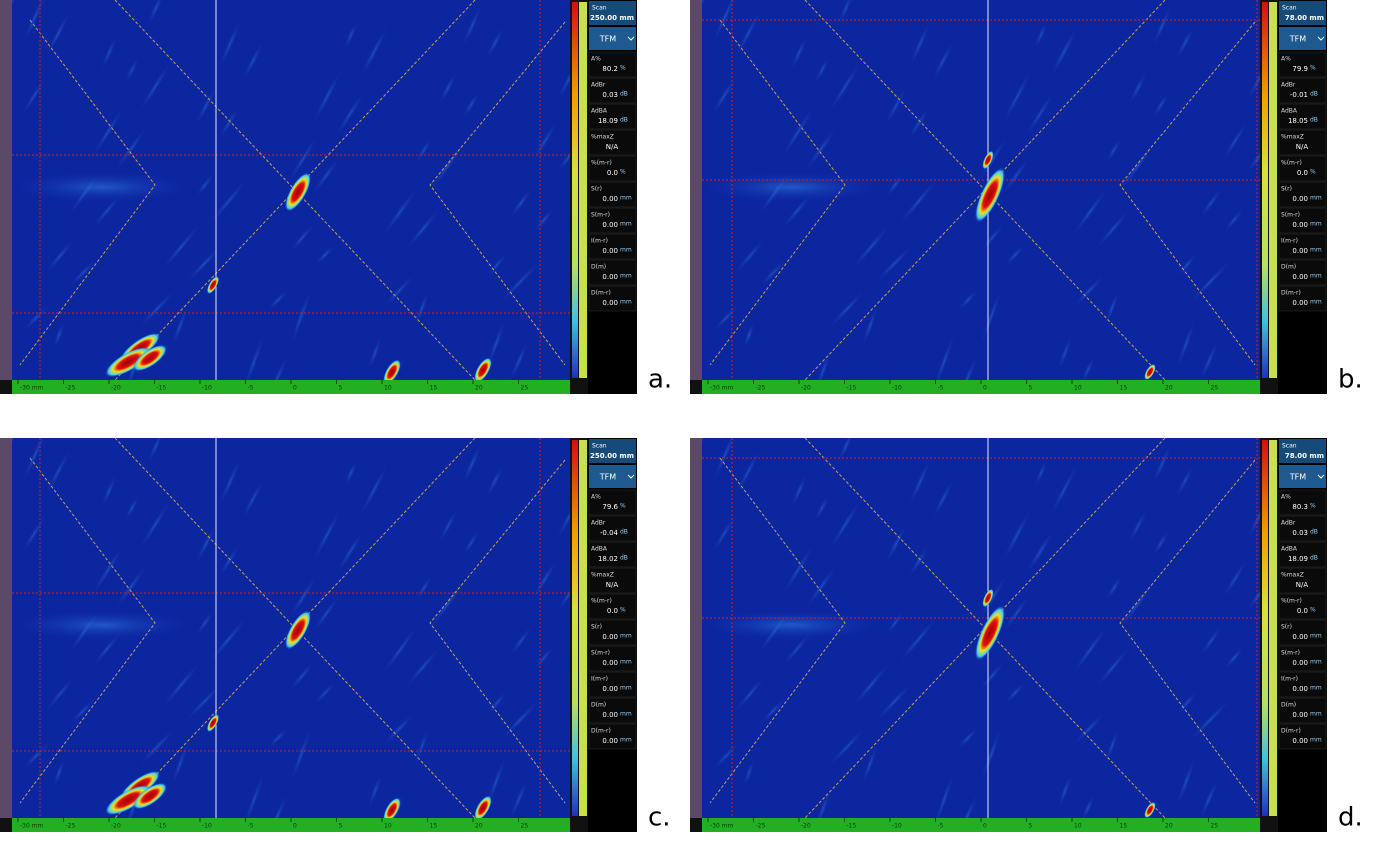  I want to click on color-scale, so click(1273, 190).